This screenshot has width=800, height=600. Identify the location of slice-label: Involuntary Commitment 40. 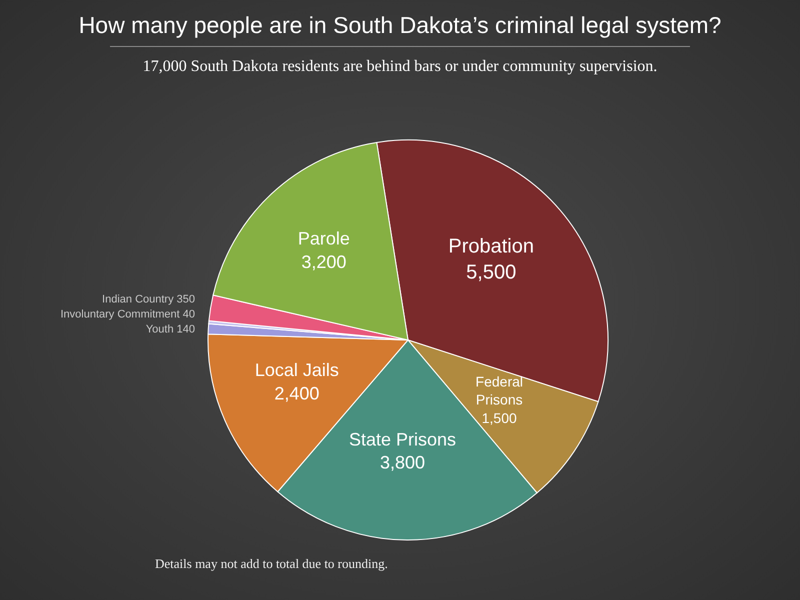
(127, 314).